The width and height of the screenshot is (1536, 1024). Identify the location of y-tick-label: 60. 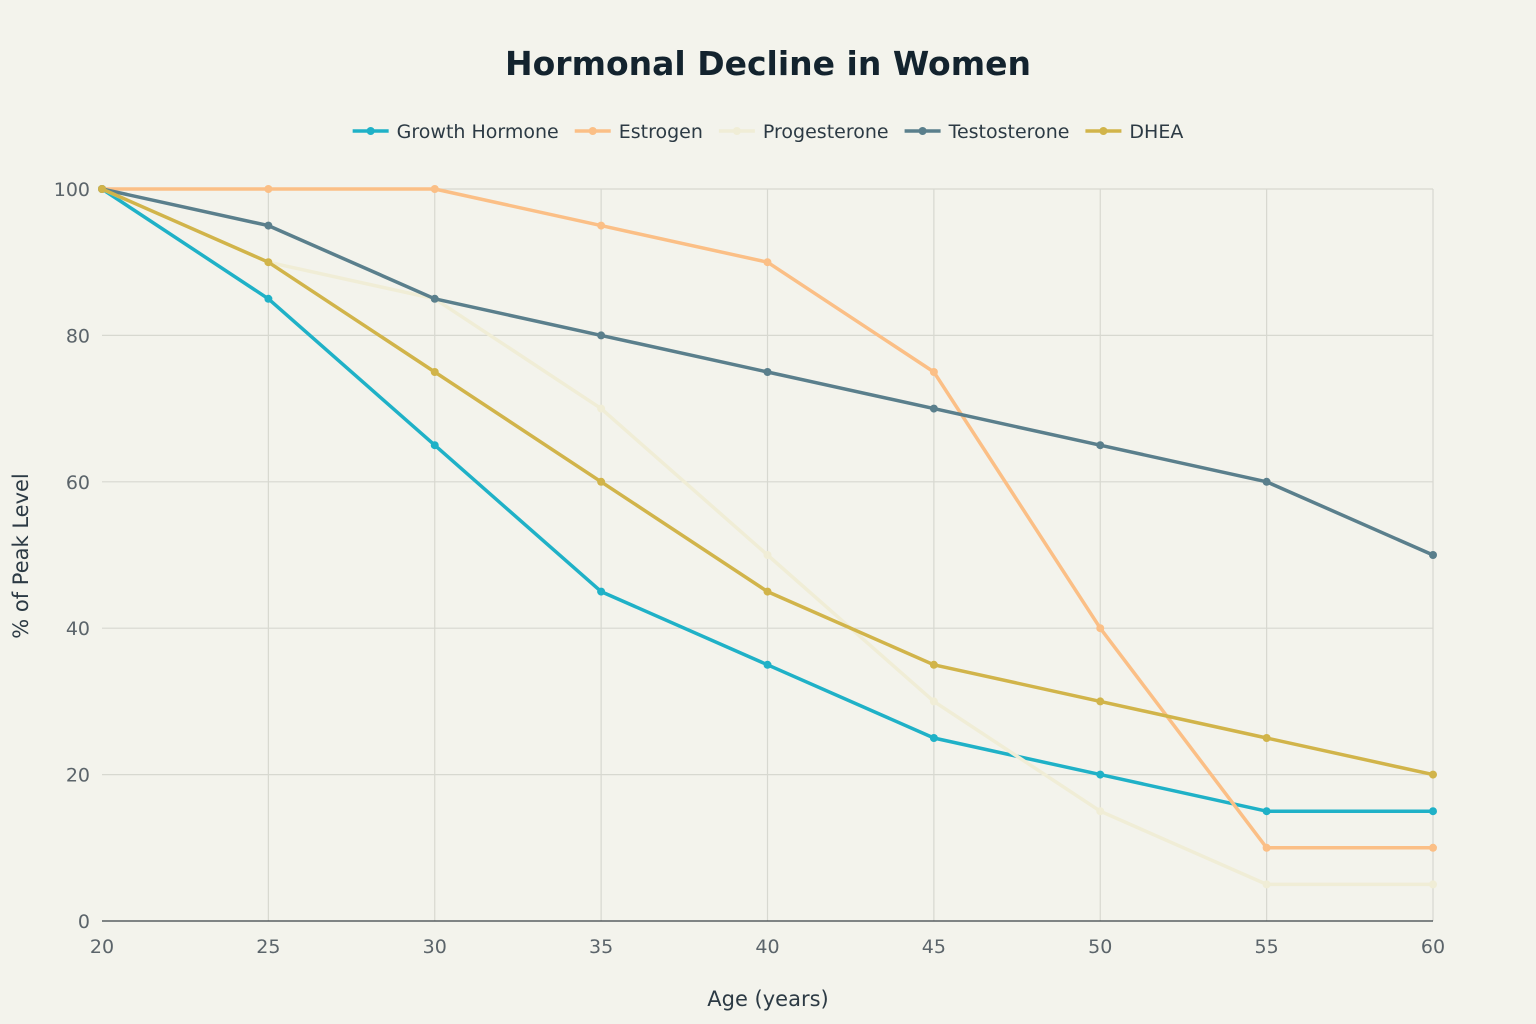
(78, 483).